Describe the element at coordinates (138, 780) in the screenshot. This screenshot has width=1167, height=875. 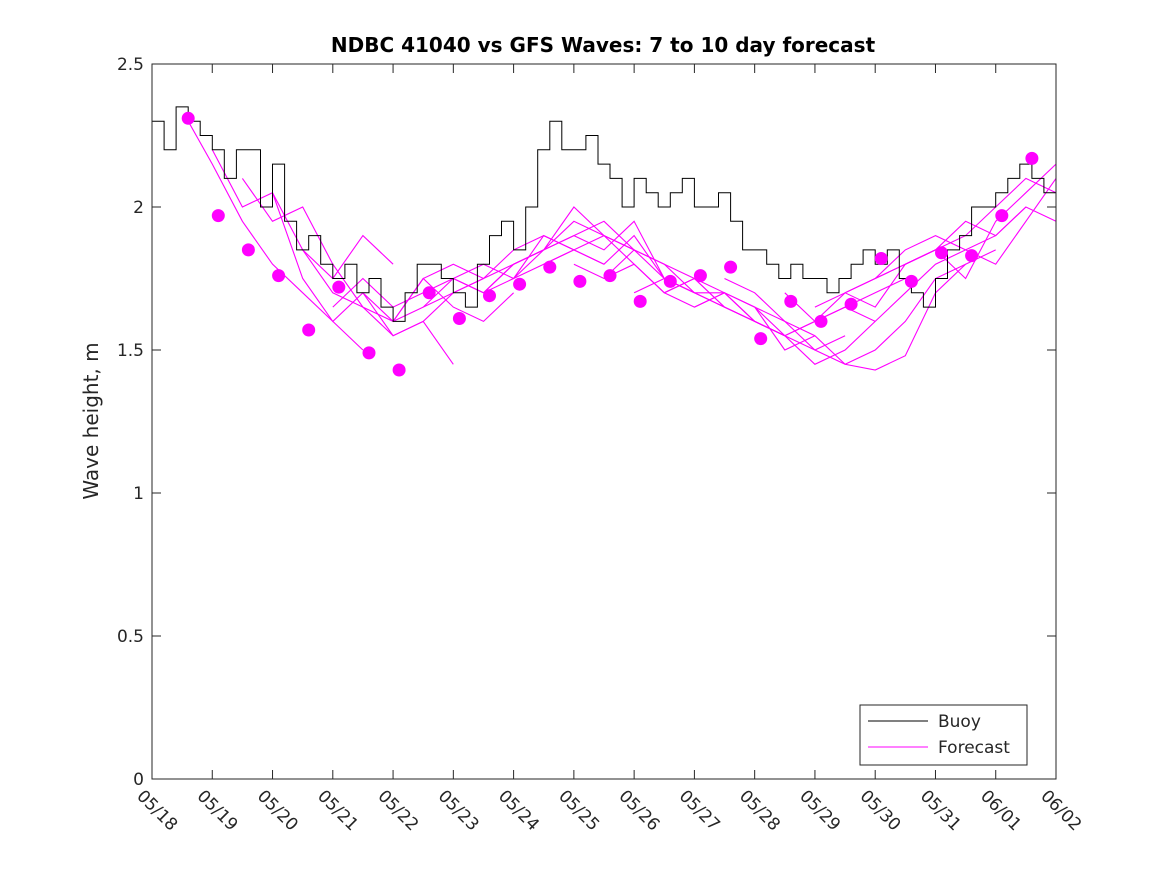
I see `y-tick-label-0: 0` at that location.